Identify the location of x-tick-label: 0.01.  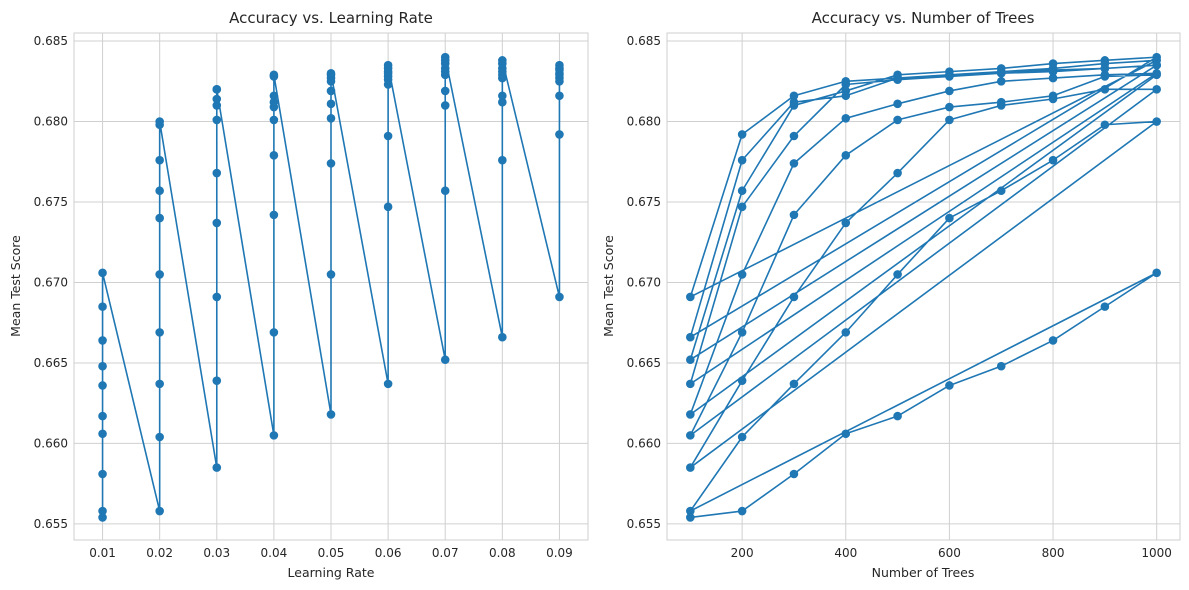
(102, 553).